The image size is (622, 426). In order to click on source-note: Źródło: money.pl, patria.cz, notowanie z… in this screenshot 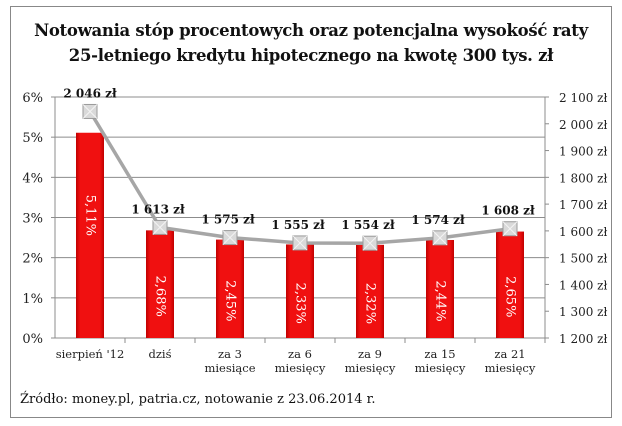, I will do `click(198, 399)`.